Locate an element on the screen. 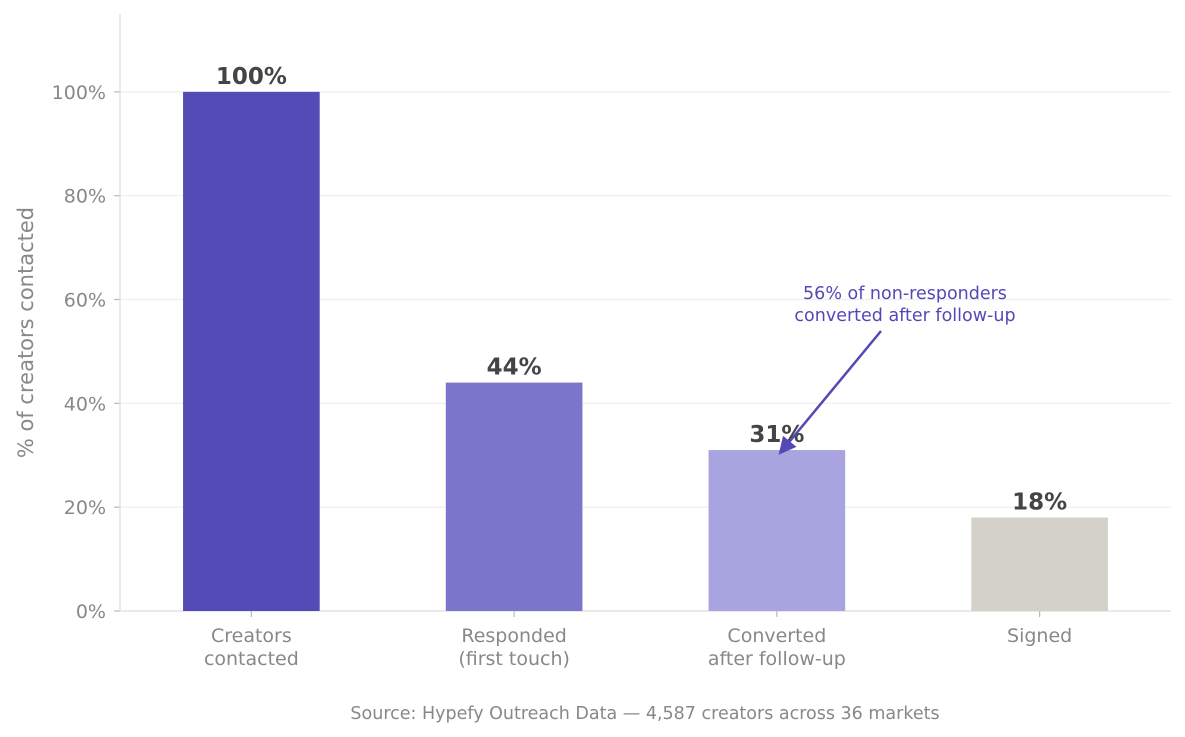  x-tick-label: (first touch) is located at coordinates (514, 659).